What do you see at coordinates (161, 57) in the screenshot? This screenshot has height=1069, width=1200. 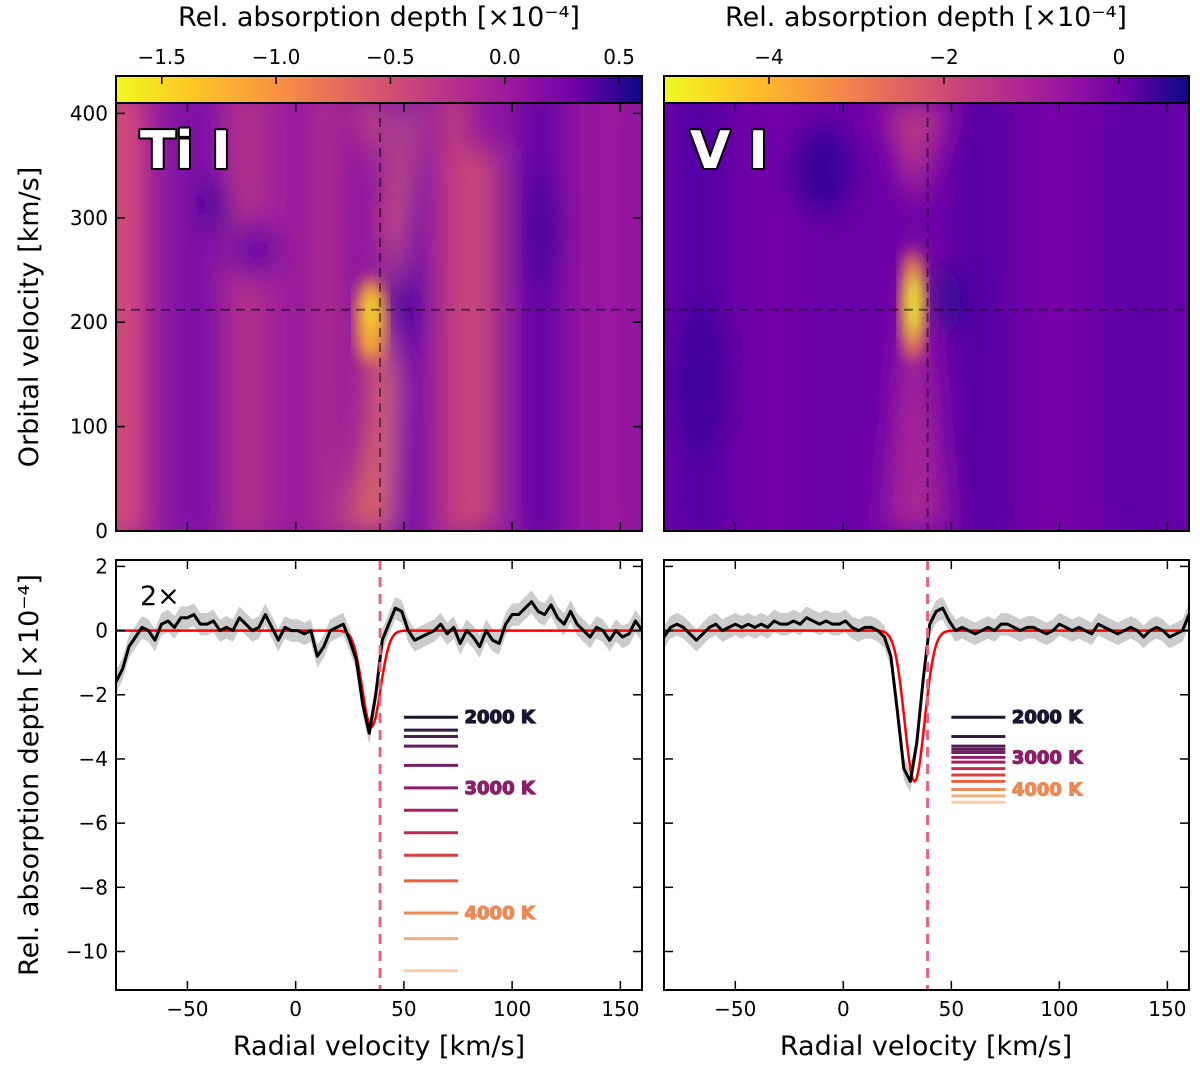 I see `colorbar-tick-label: −1.5` at bounding box center [161, 57].